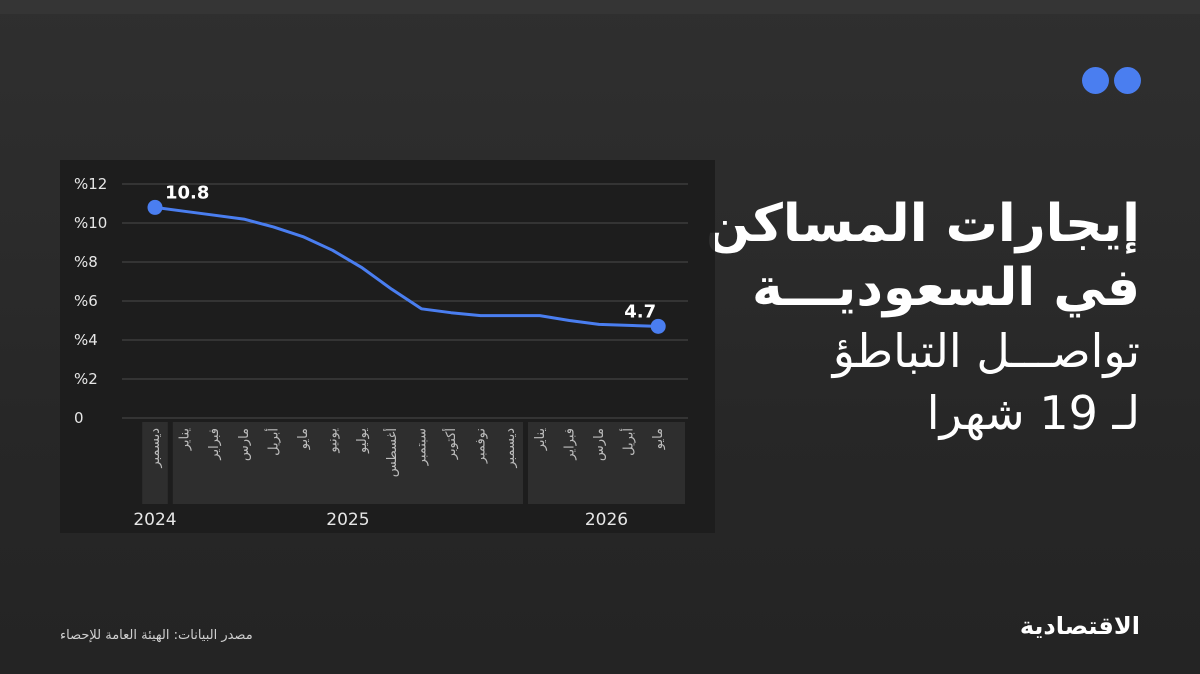  What do you see at coordinates (986, 351) in the screenshot?
I see `headline-line-3: تواصـــل التباطؤ` at bounding box center [986, 351].